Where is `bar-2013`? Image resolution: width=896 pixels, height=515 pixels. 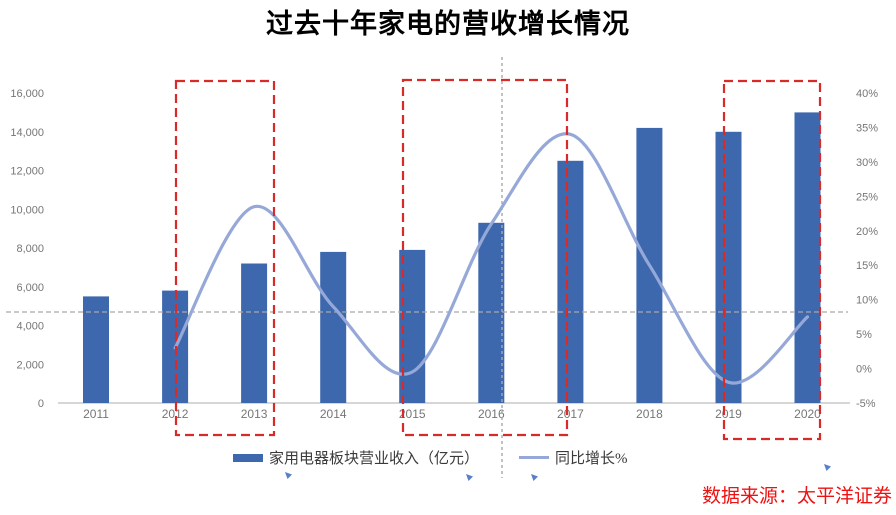
bar-2013 is located at coordinates (254, 333).